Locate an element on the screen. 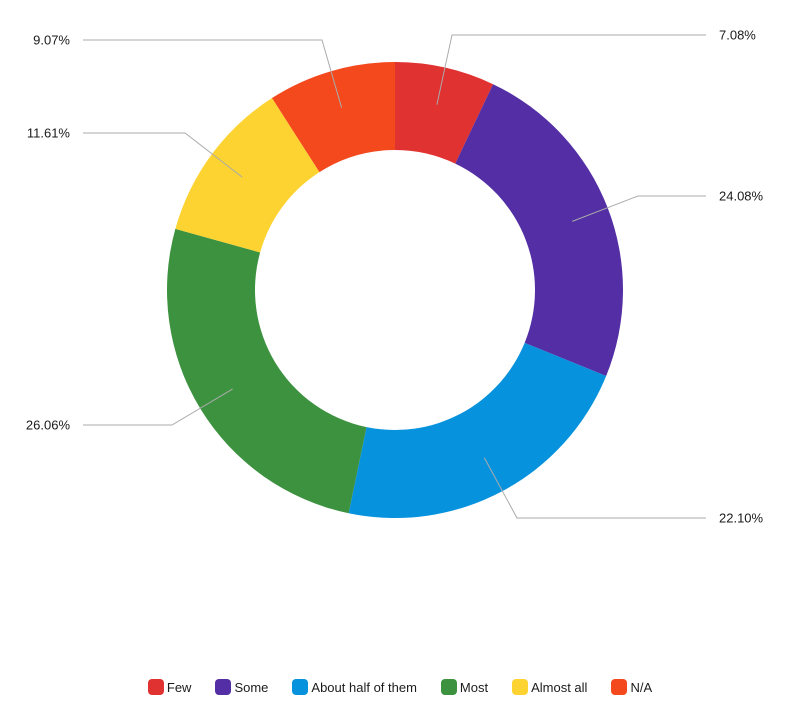  pct-label-most: 26.06% is located at coordinates (48, 425).